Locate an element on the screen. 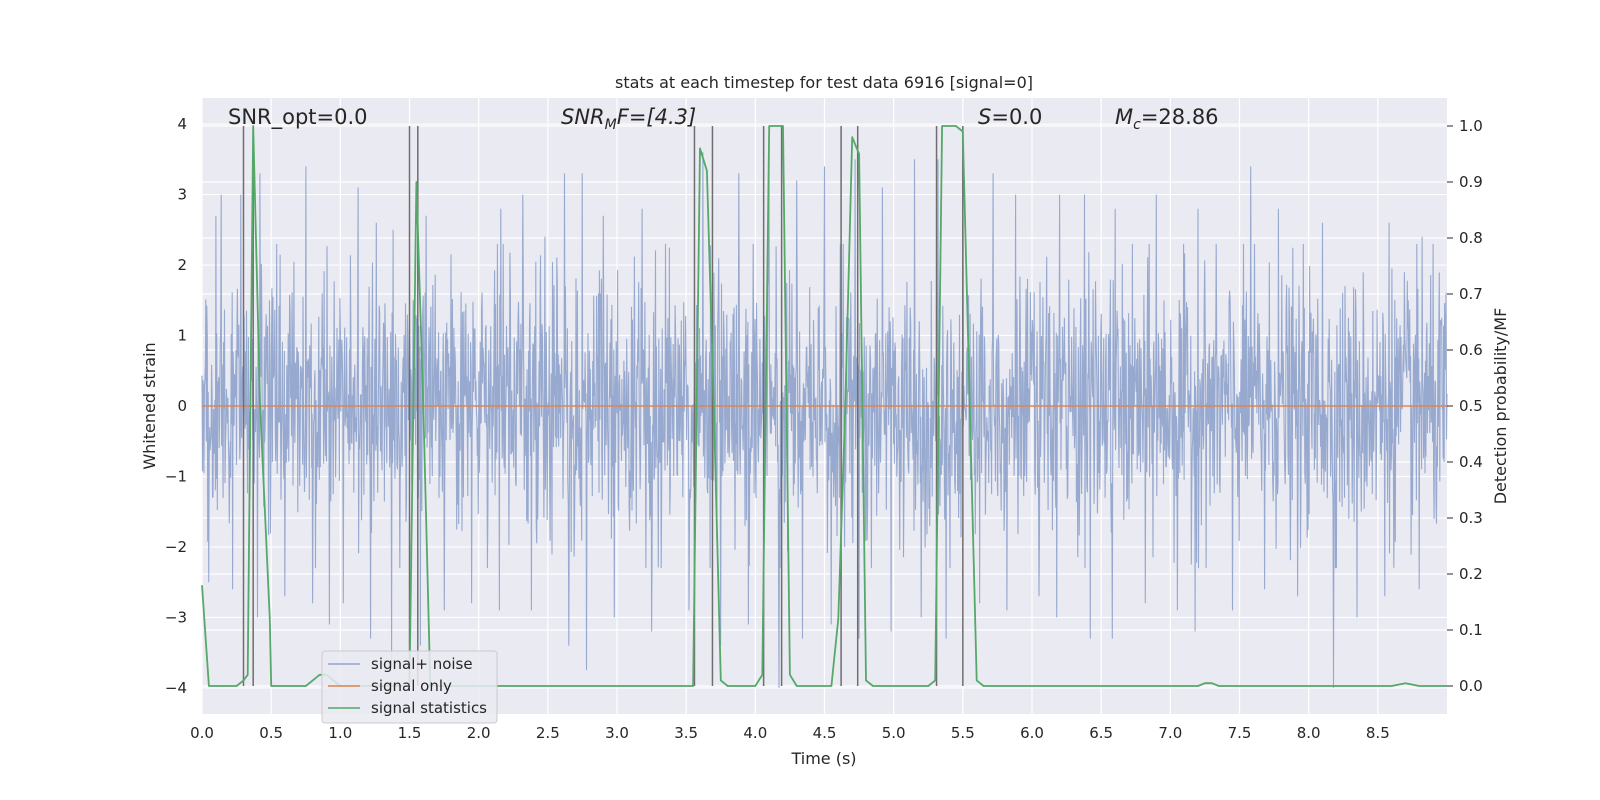  x-tick-label: 3.5 is located at coordinates (686, 733).